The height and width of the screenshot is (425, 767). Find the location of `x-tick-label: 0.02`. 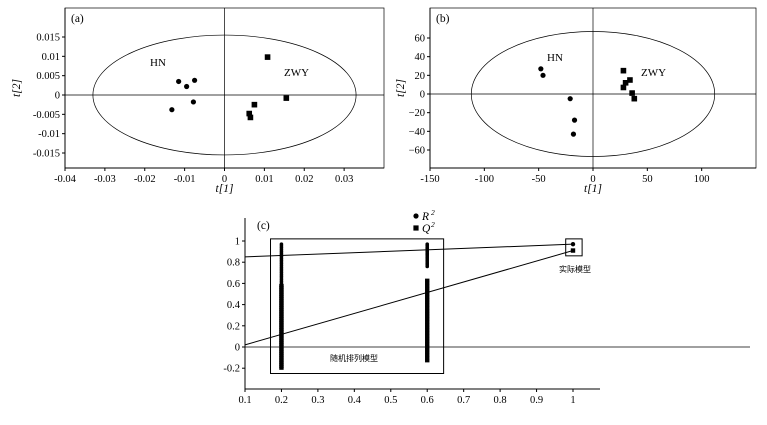

x-tick-label: 0.02 is located at coordinates (304, 179).